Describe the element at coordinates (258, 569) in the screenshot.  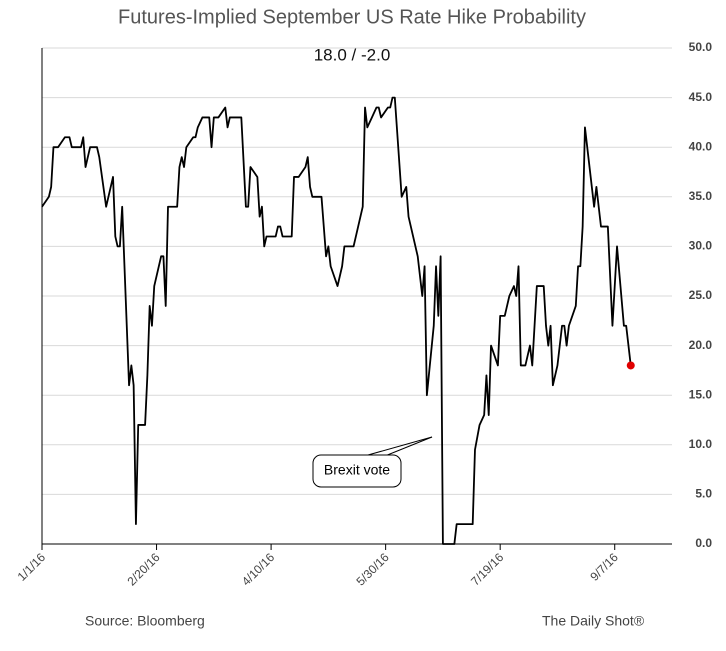
I see `x-tick-label: 4/10/16` at that location.